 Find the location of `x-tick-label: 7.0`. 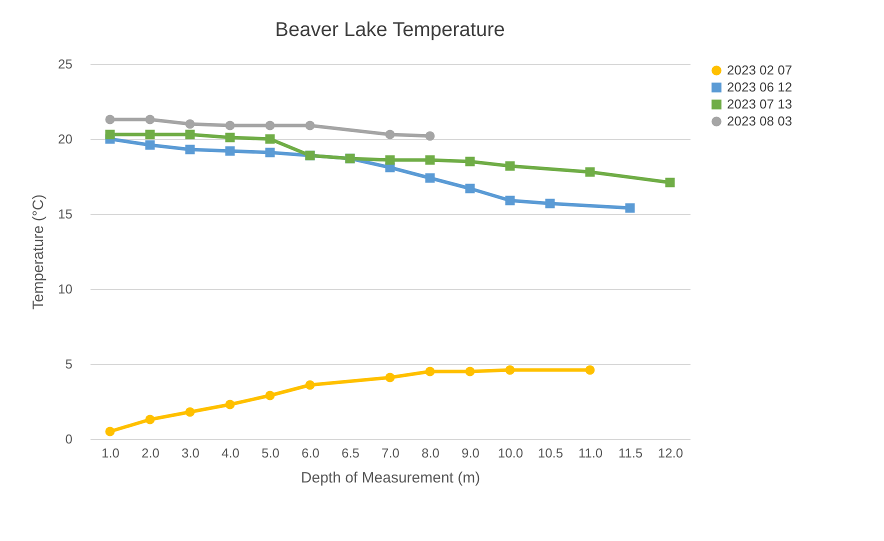

x-tick-label: 7.0 is located at coordinates (390, 453).